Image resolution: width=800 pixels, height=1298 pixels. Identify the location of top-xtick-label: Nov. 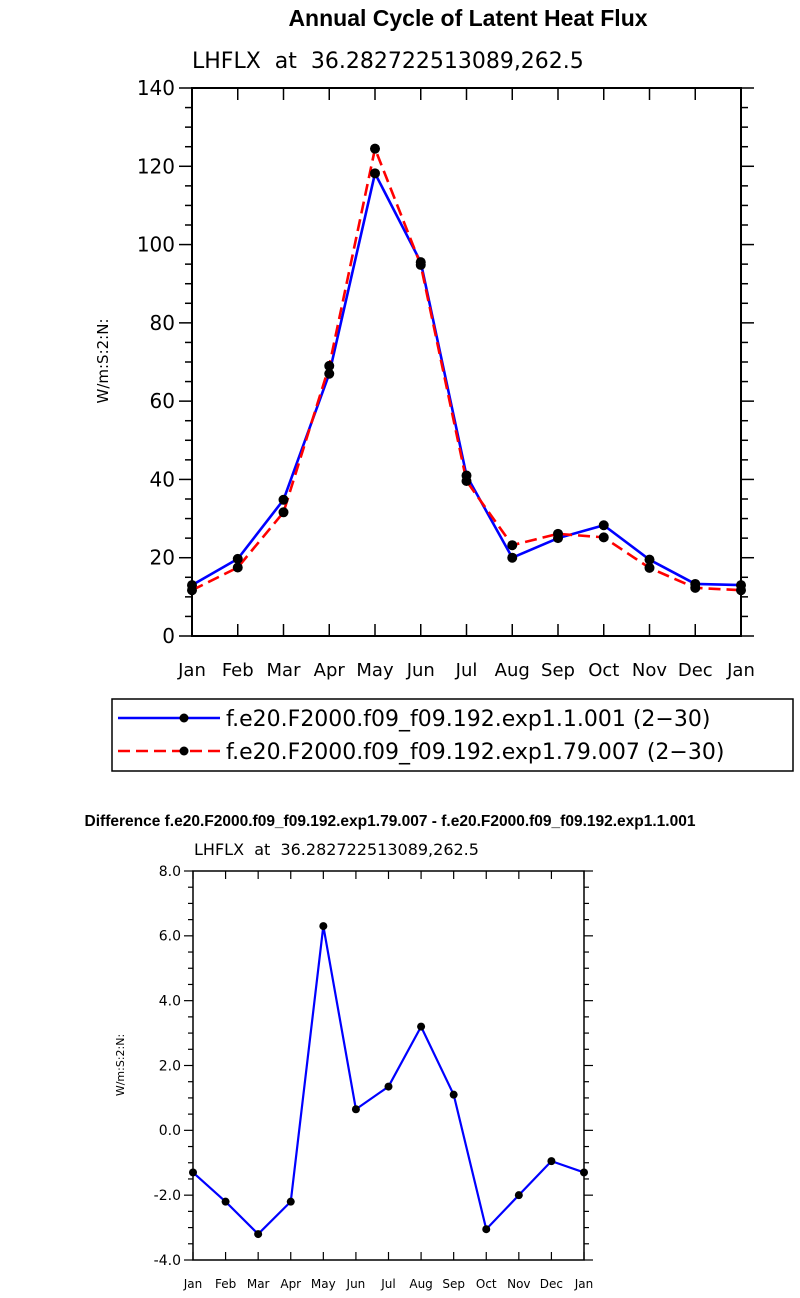
(649, 670).